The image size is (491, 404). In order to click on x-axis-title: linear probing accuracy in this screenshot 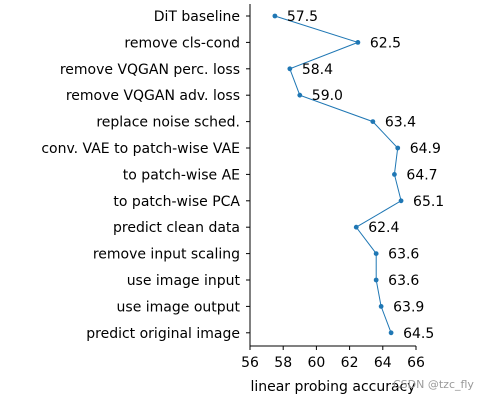, I will do `click(332, 387)`.